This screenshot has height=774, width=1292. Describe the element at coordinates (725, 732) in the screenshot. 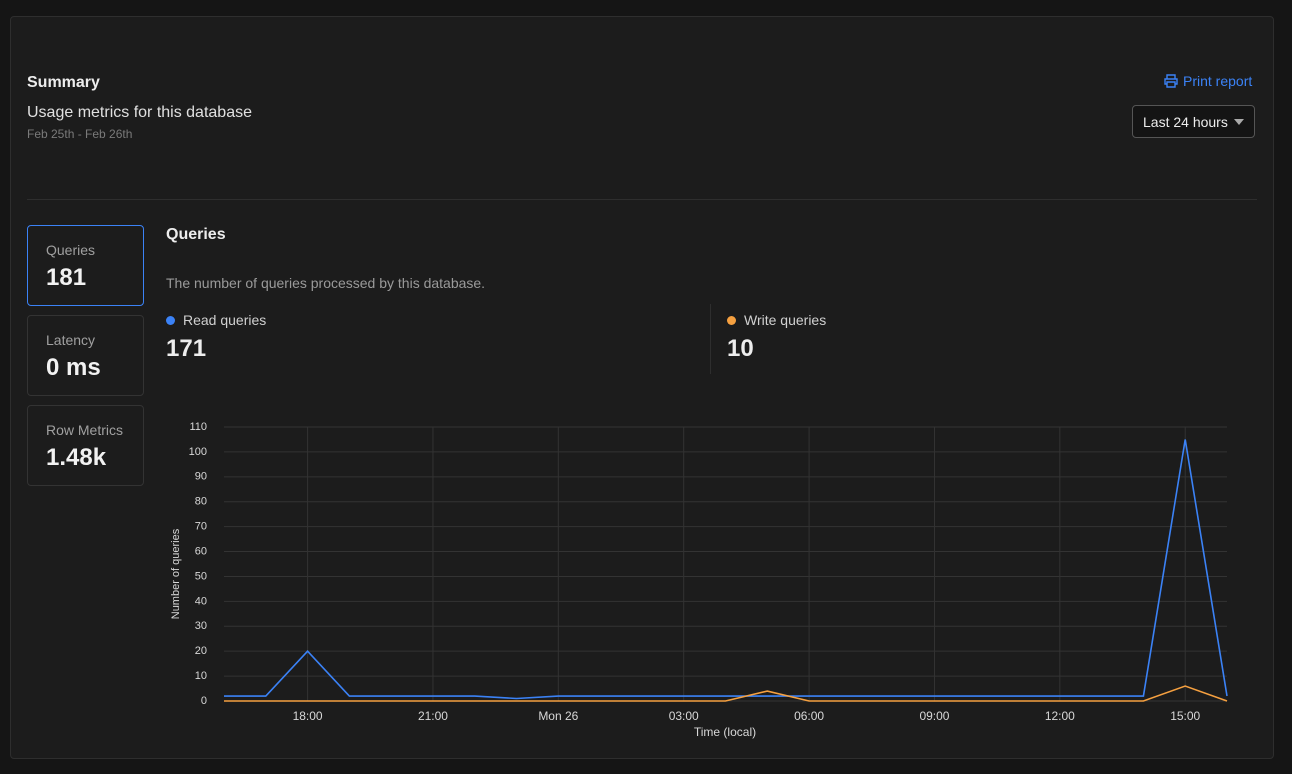

I see `x-axis-label: Time (local)` at that location.